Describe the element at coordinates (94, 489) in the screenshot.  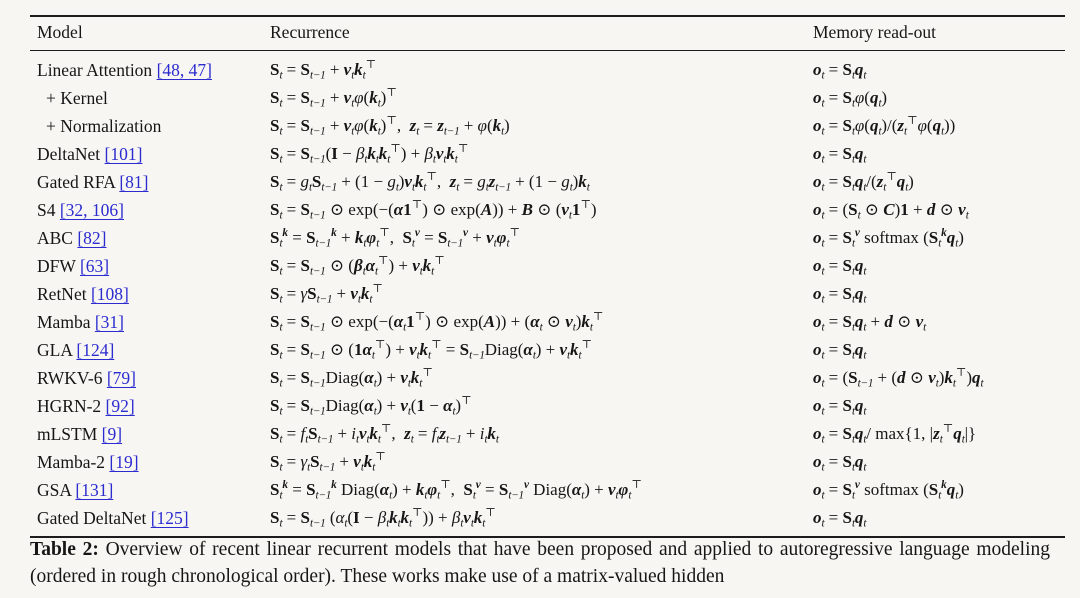
I see `citation-link: [131]` at that location.